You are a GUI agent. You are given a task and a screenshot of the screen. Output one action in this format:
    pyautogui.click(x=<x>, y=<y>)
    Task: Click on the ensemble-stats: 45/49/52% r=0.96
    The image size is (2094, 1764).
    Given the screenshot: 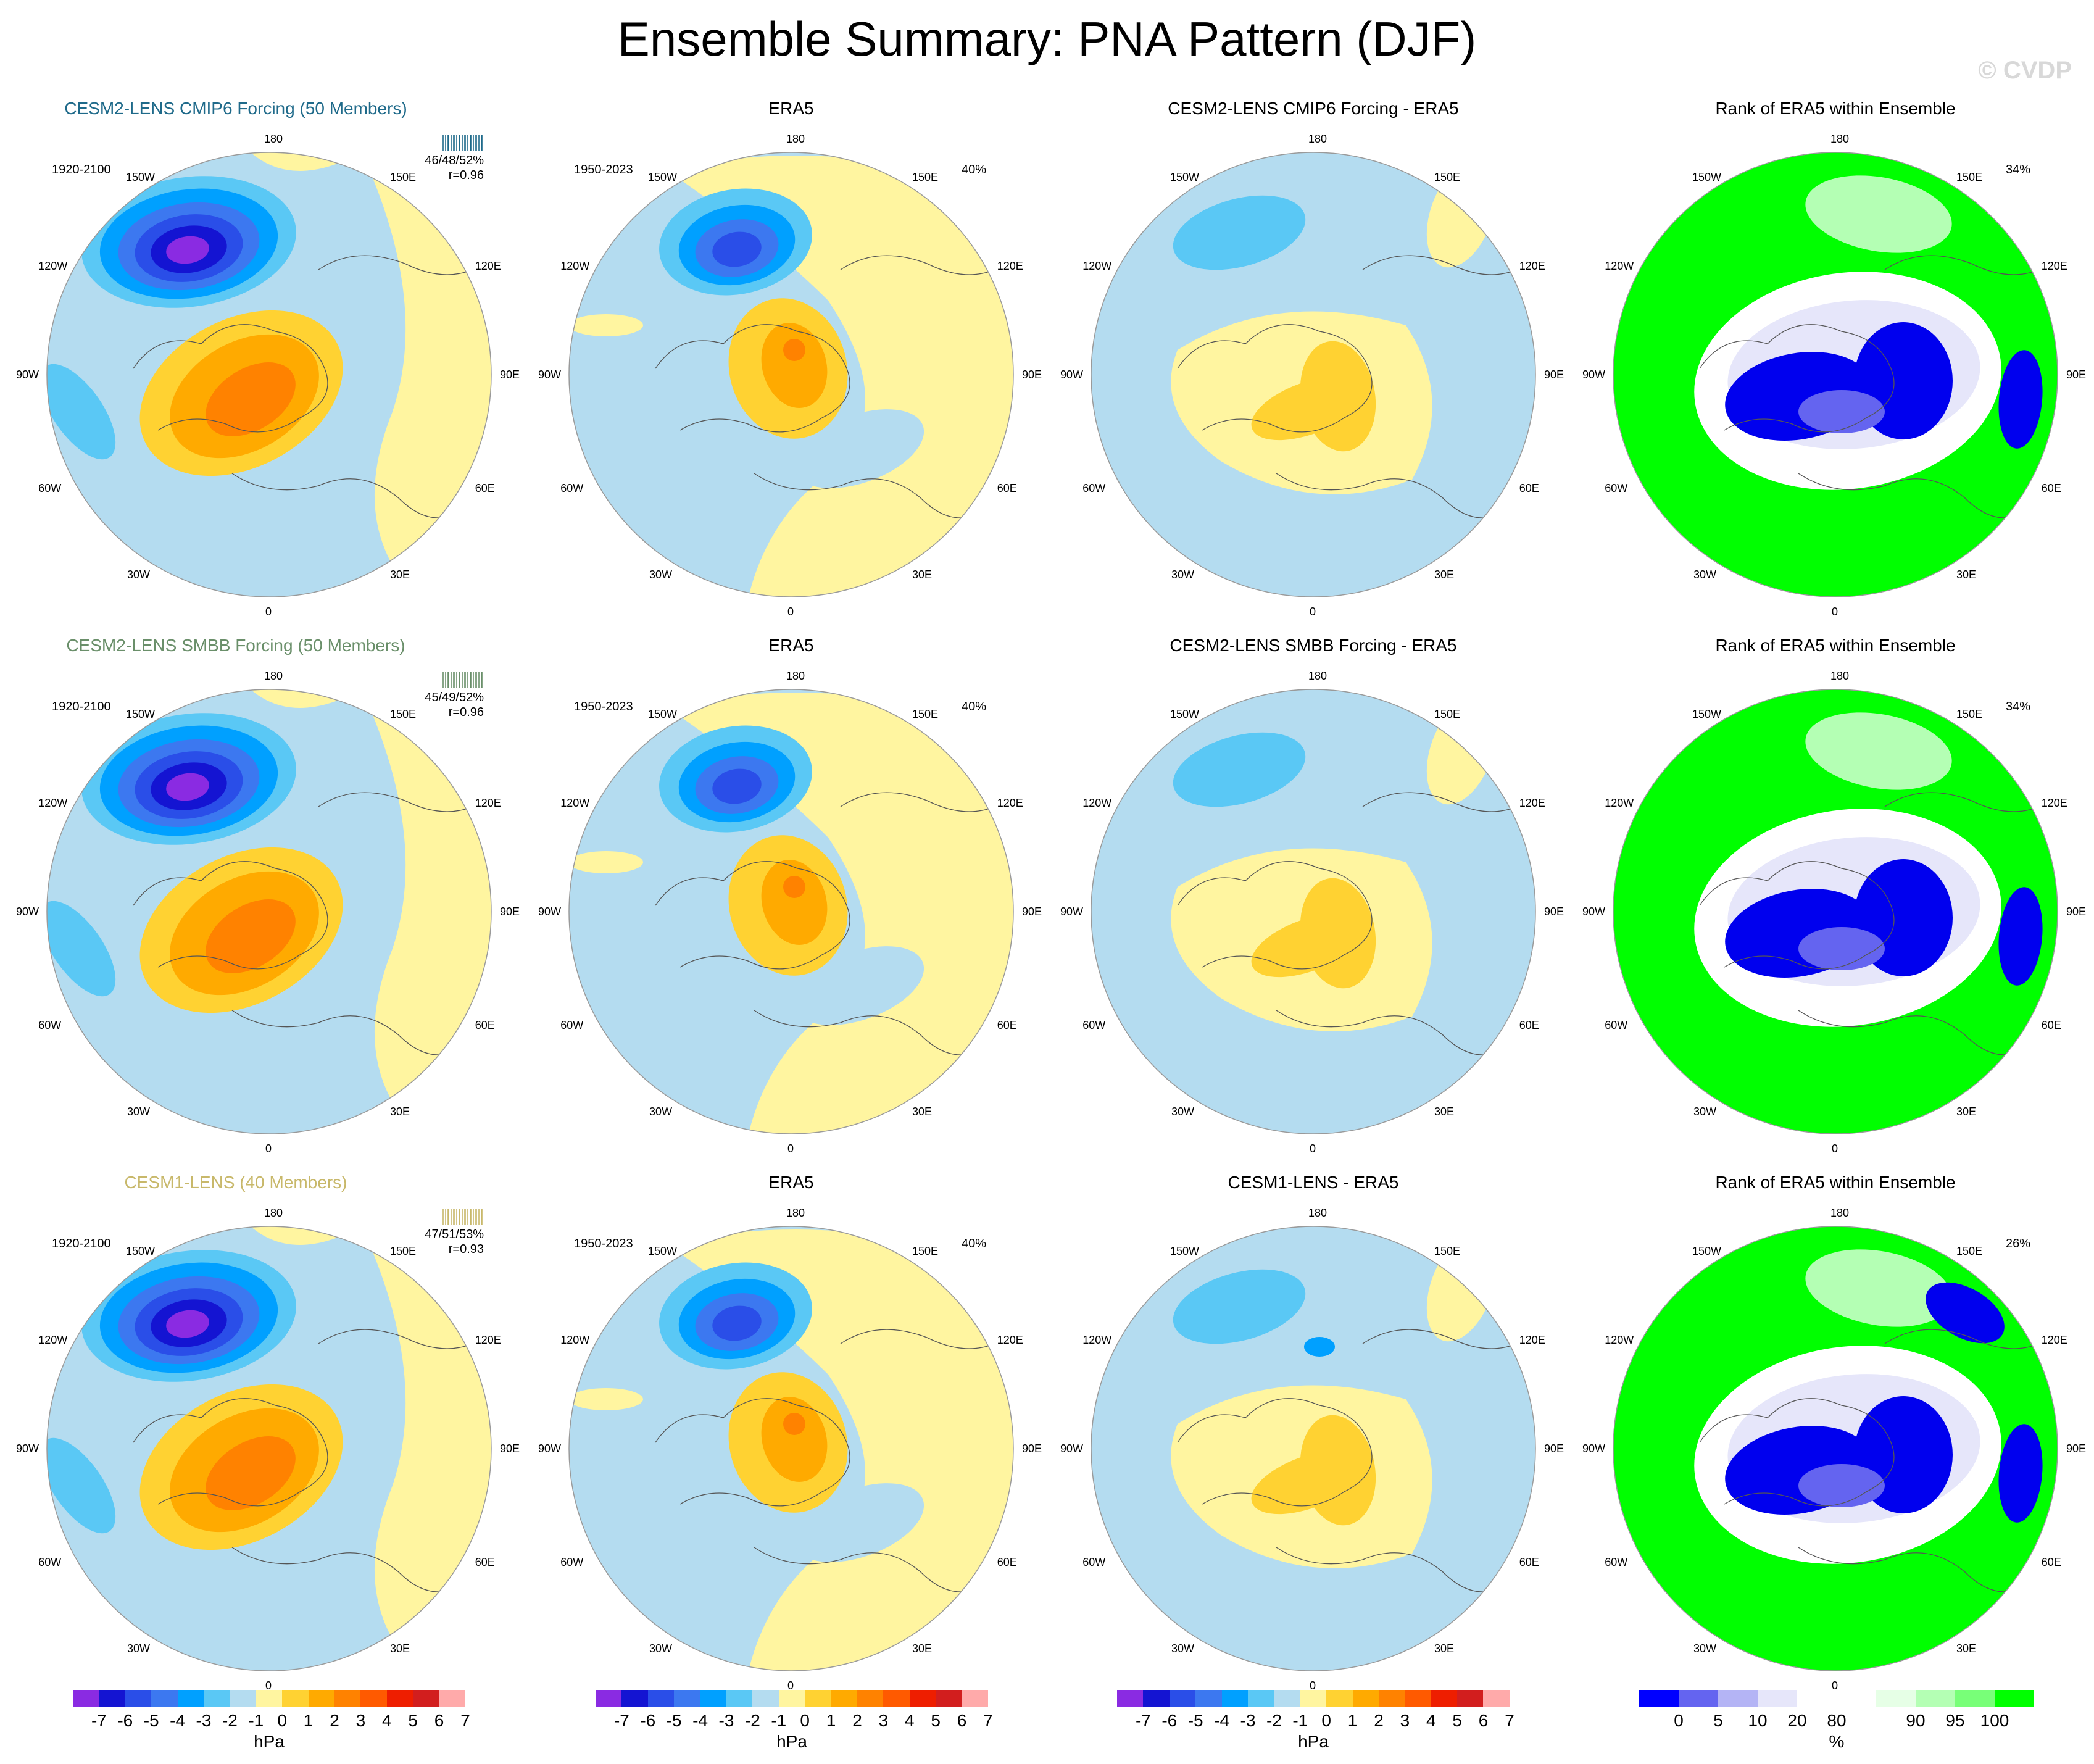 What is the action you would take?
    pyautogui.click(x=431, y=705)
    